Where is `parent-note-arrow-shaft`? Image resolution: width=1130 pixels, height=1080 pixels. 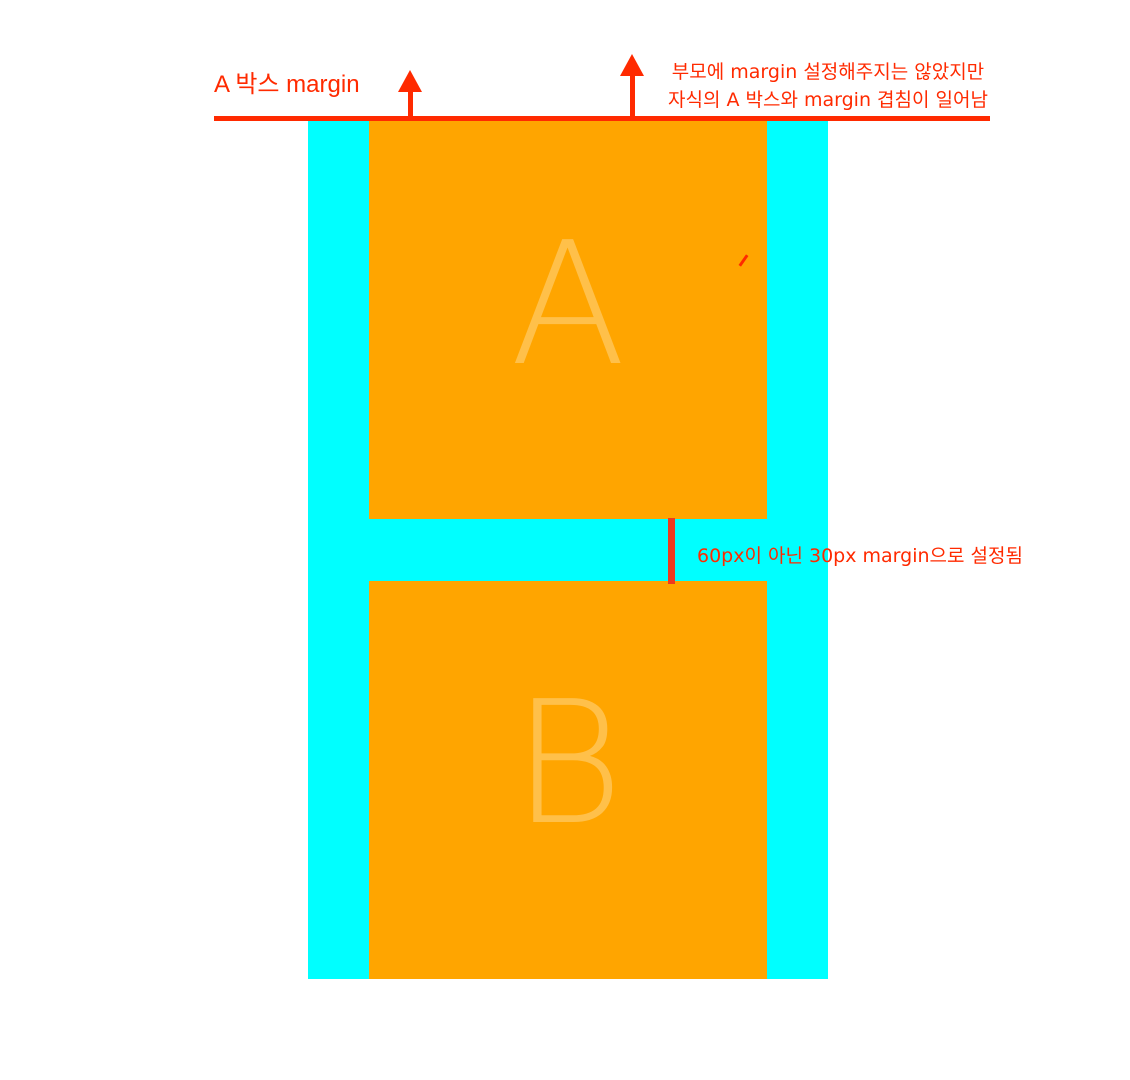 parent-note-arrow-shaft is located at coordinates (632, 96).